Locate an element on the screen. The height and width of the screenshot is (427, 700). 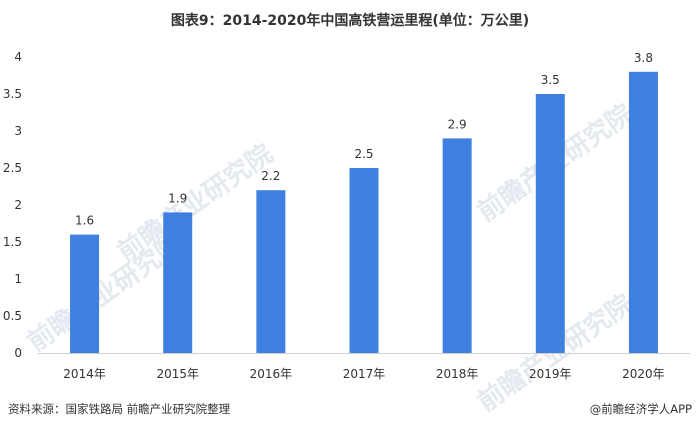
data-label: 2.5 is located at coordinates (363, 154).